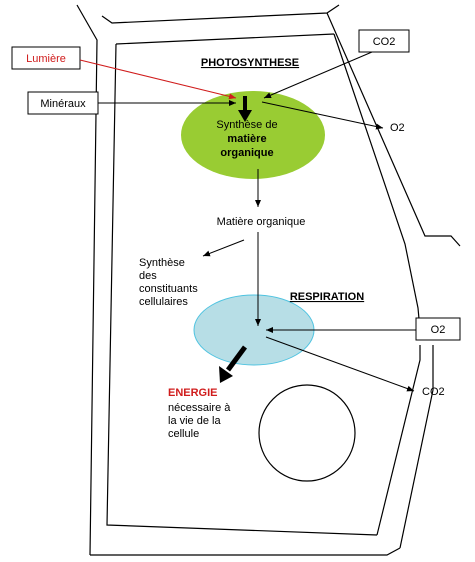 The width and height of the screenshot is (475, 562). I want to click on cell-wall-inner, so click(225, 39).